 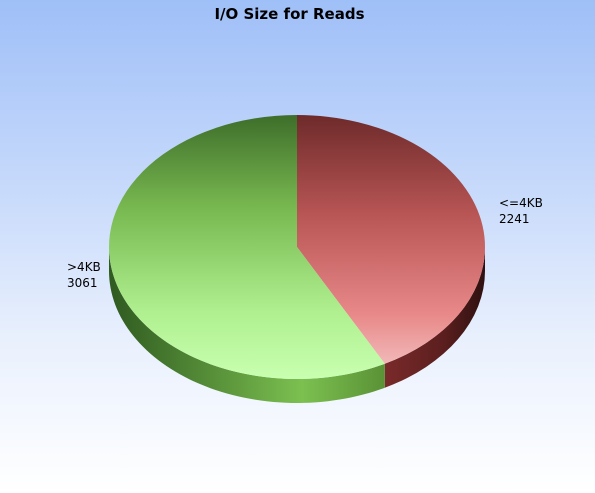 What do you see at coordinates (521, 203) in the screenshot?
I see `slice-label-name: <=4KB` at bounding box center [521, 203].